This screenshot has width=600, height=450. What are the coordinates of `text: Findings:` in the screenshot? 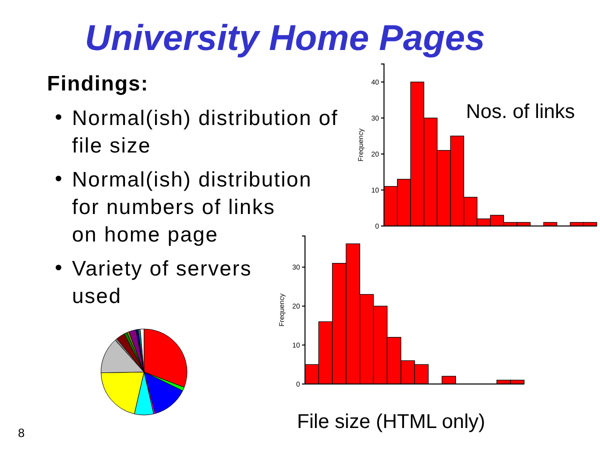 It's located at (98, 84).